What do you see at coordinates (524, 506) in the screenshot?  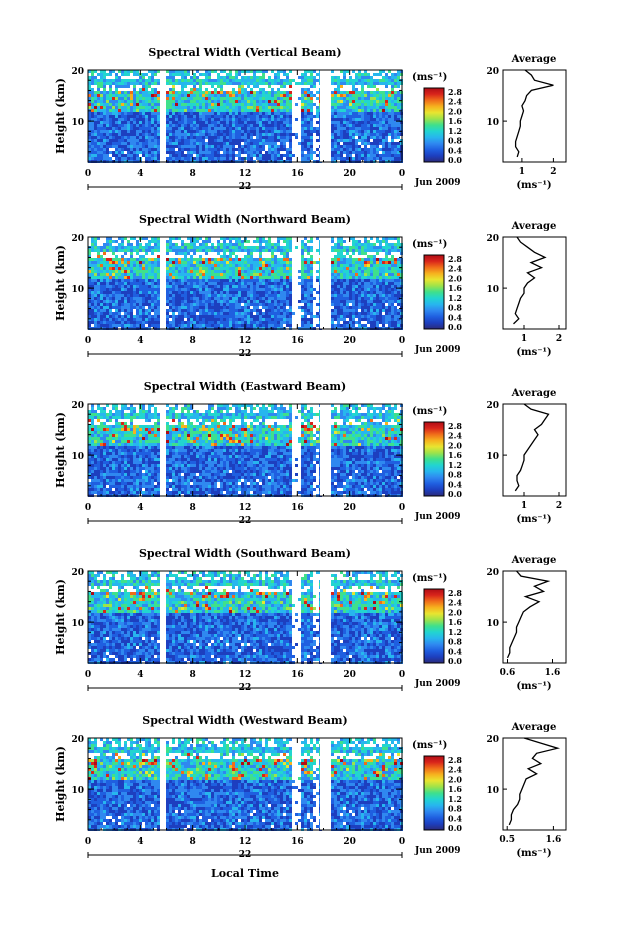 I see `profile-x-tick: 1` at bounding box center [524, 506].